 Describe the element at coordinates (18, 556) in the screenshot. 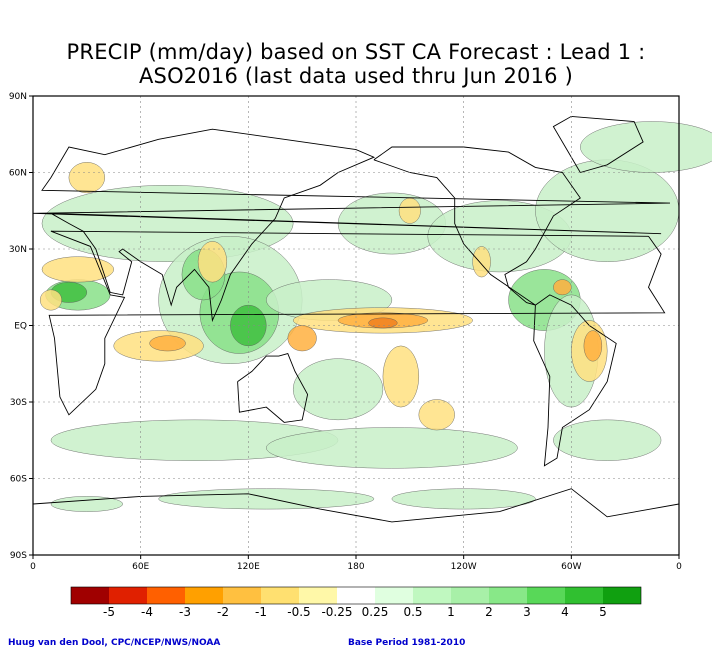

I see `lat-tick-label: 90S` at that location.